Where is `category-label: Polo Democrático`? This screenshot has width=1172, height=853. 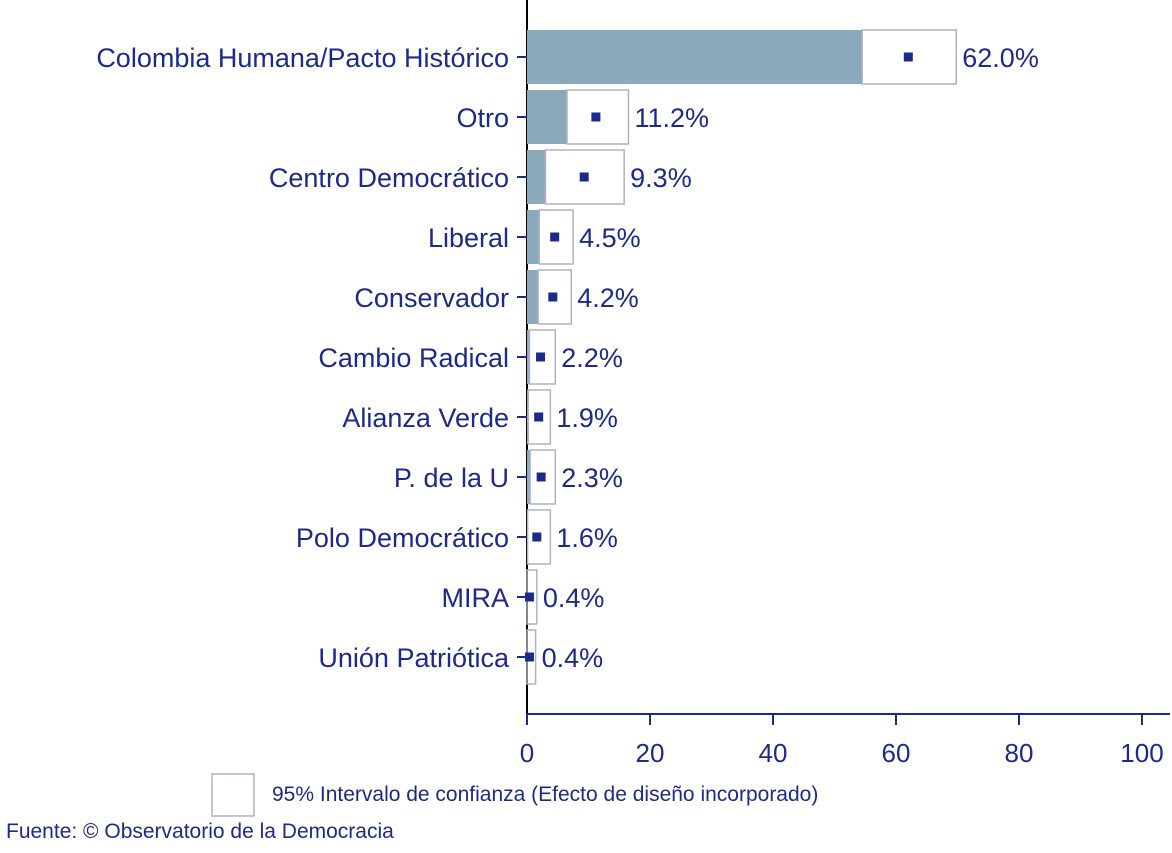
category-label: Polo Democrático is located at coordinates (402, 538).